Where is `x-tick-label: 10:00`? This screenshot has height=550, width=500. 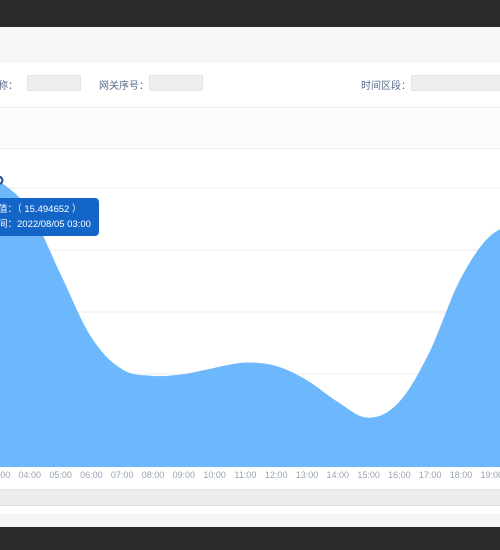 x-tick-label: 10:00 is located at coordinates (214, 475).